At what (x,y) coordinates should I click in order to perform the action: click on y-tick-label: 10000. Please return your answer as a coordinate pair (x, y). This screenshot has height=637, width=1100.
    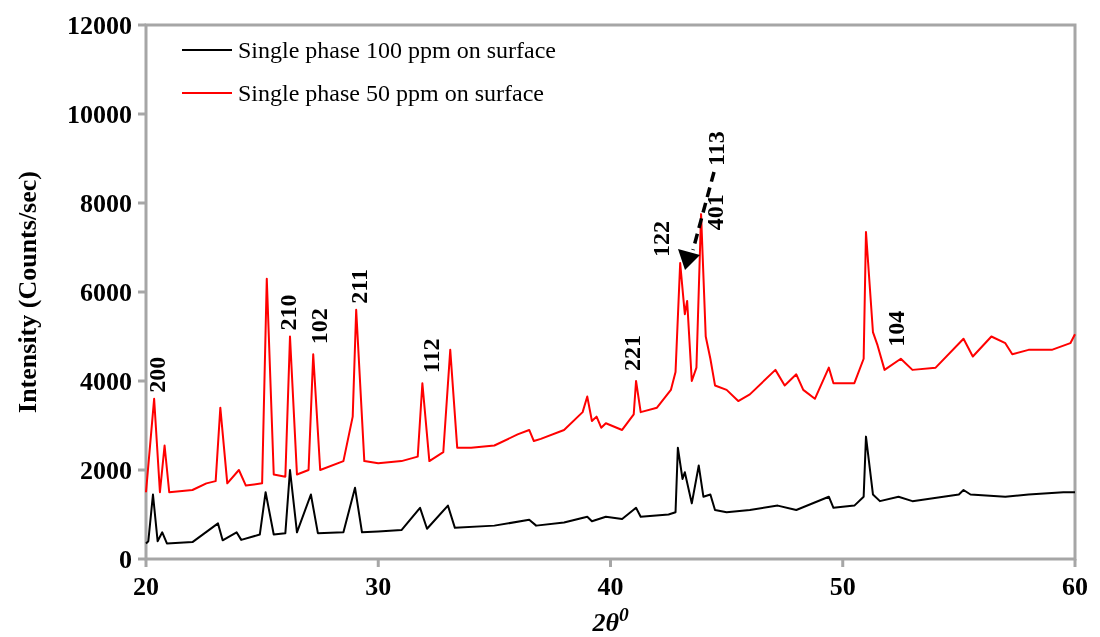
    Looking at the image, I should click on (99, 115).